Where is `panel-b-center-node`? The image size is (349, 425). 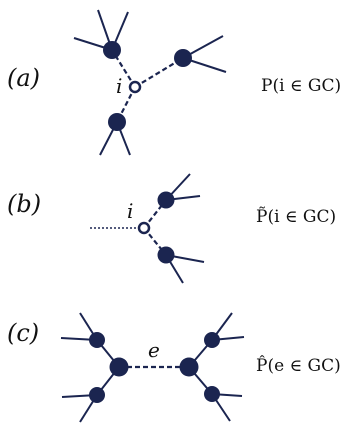 panel-b-center-node is located at coordinates (144, 228).